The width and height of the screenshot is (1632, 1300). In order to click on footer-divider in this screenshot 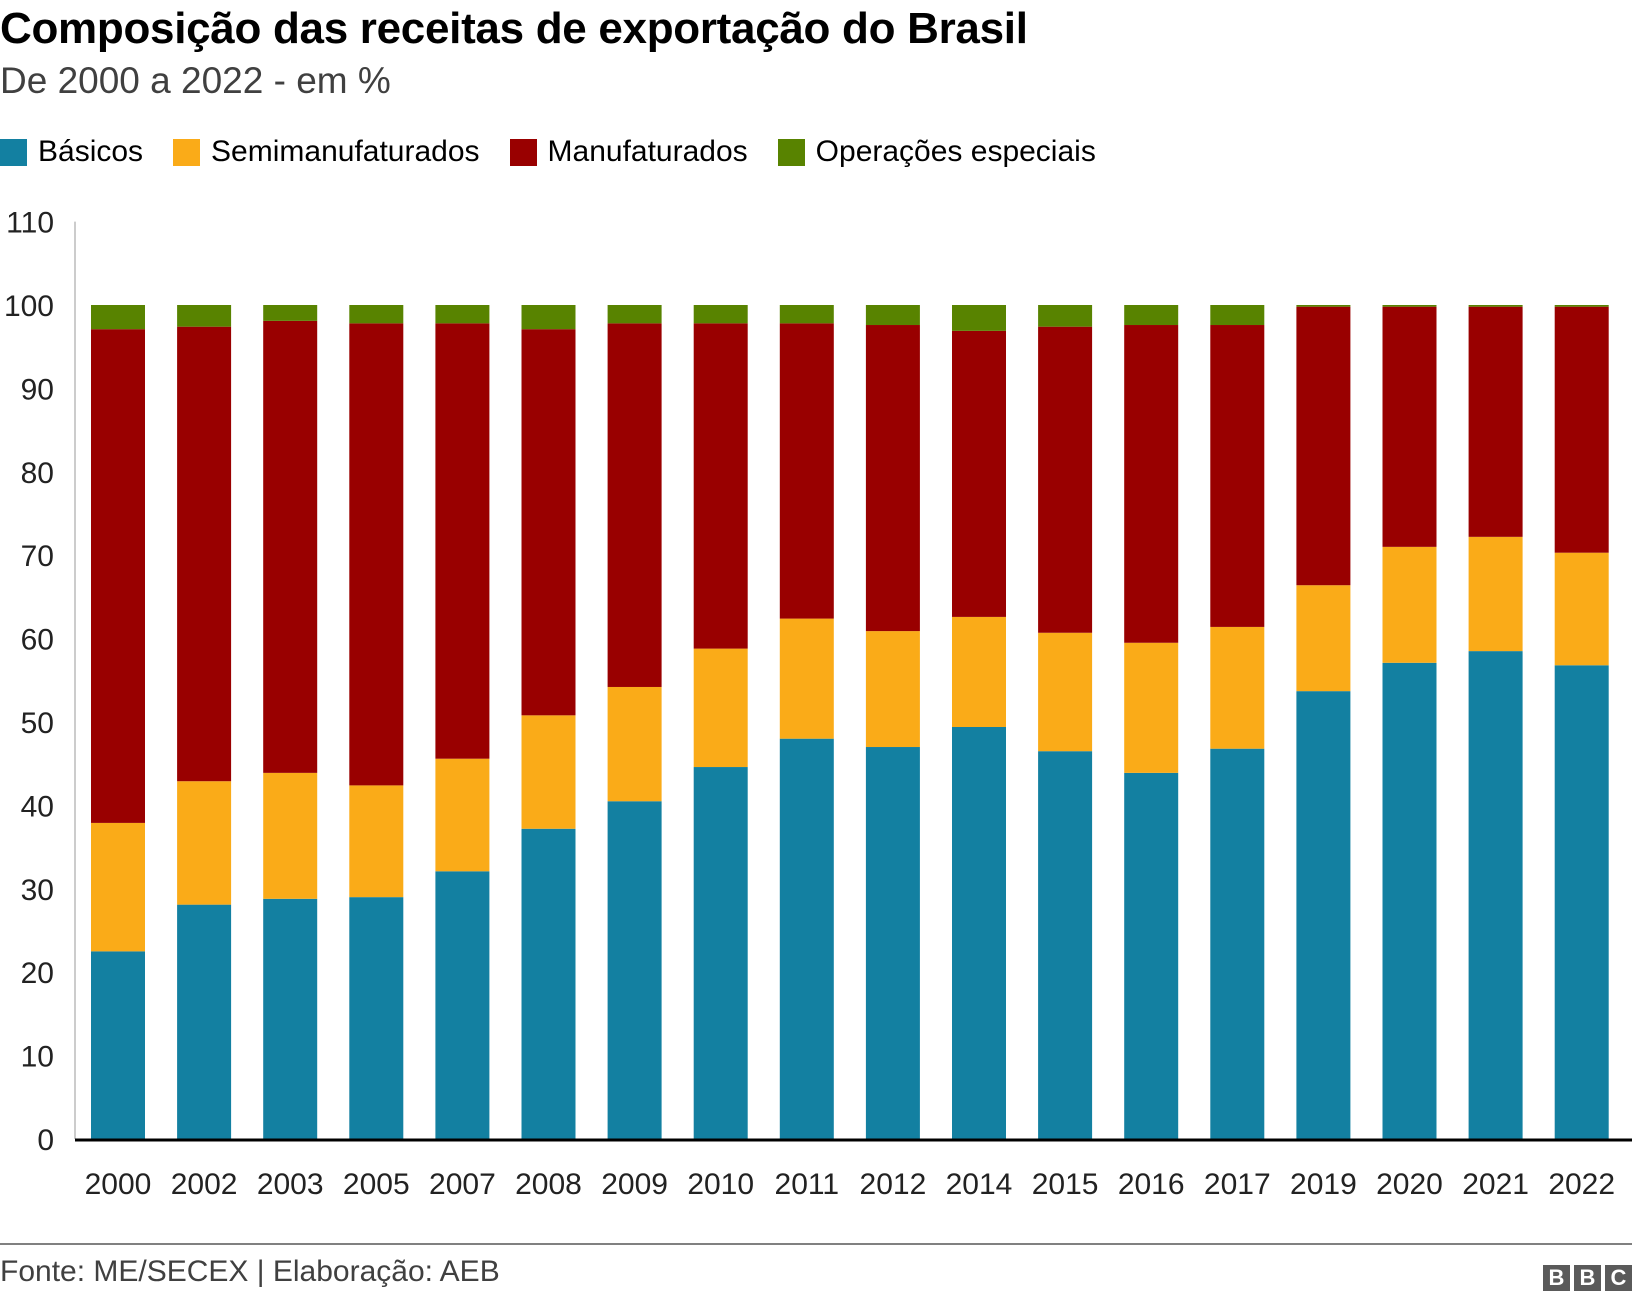, I will do `click(816, 1244)`.